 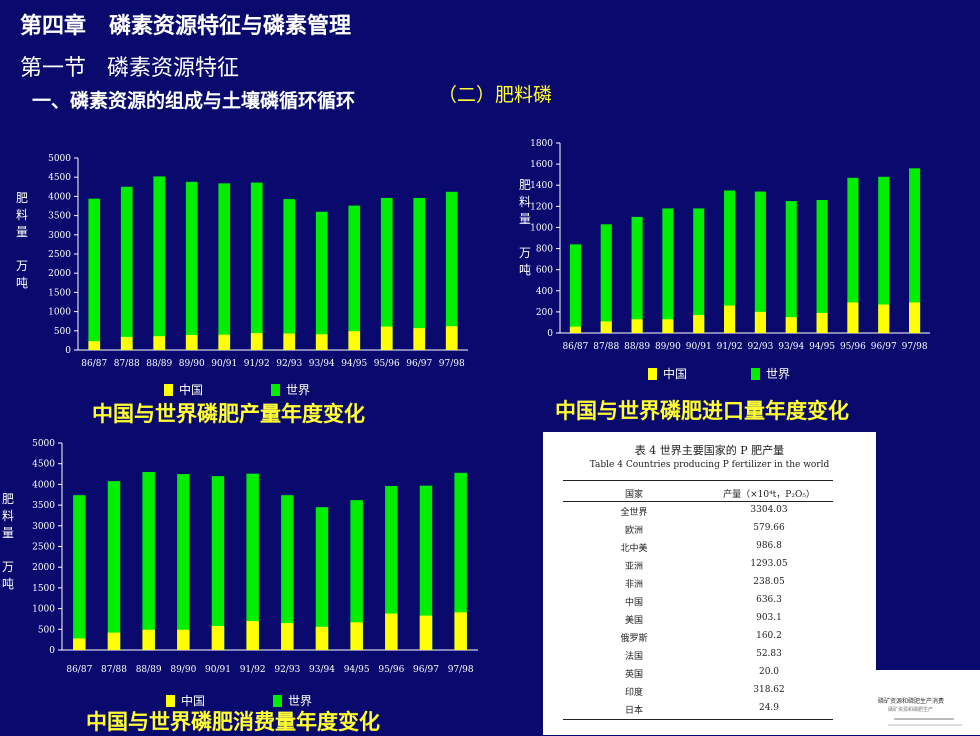 What do you see at coordinates (633, 621) in the screenshot?
I see `table-cell-country: 美国` at bounding box center [633, 621].